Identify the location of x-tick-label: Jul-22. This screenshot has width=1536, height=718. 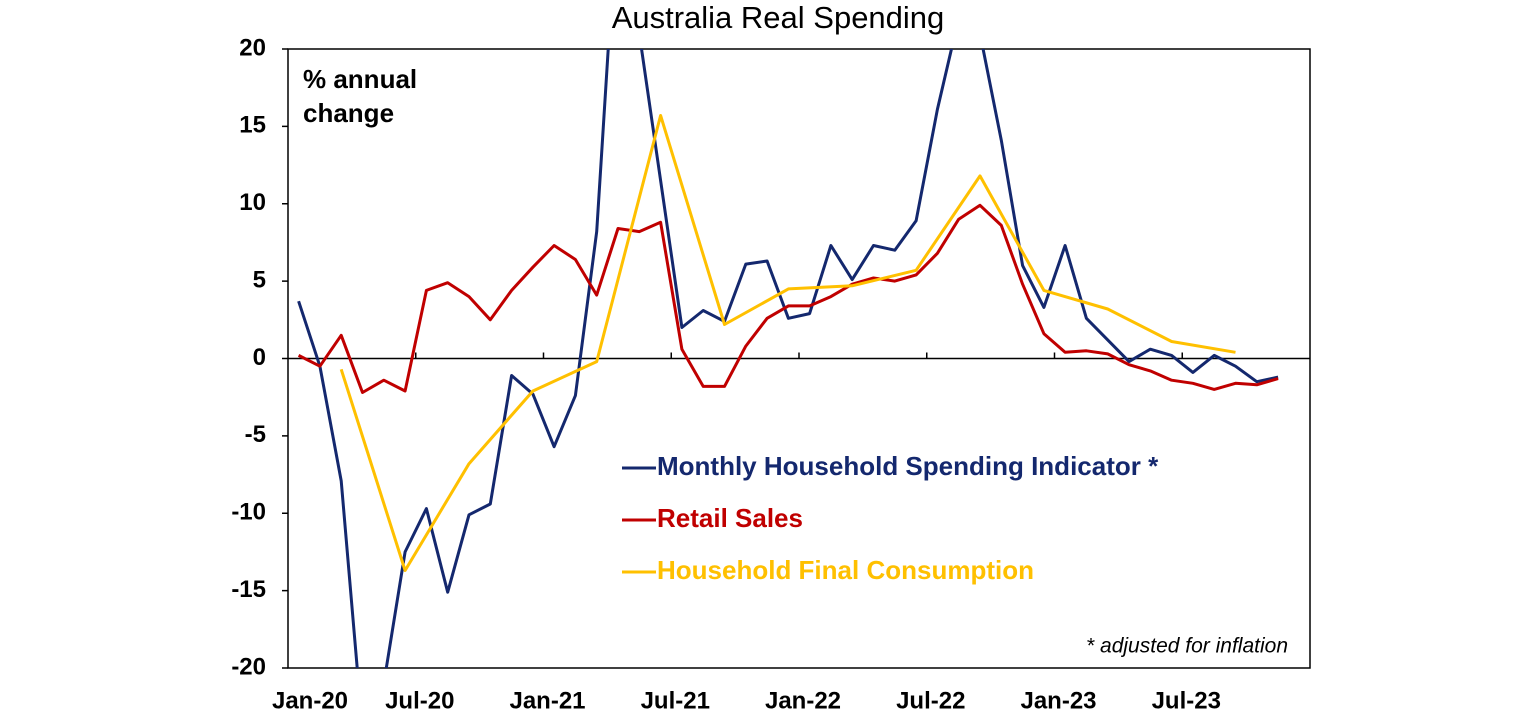
(930, 700).